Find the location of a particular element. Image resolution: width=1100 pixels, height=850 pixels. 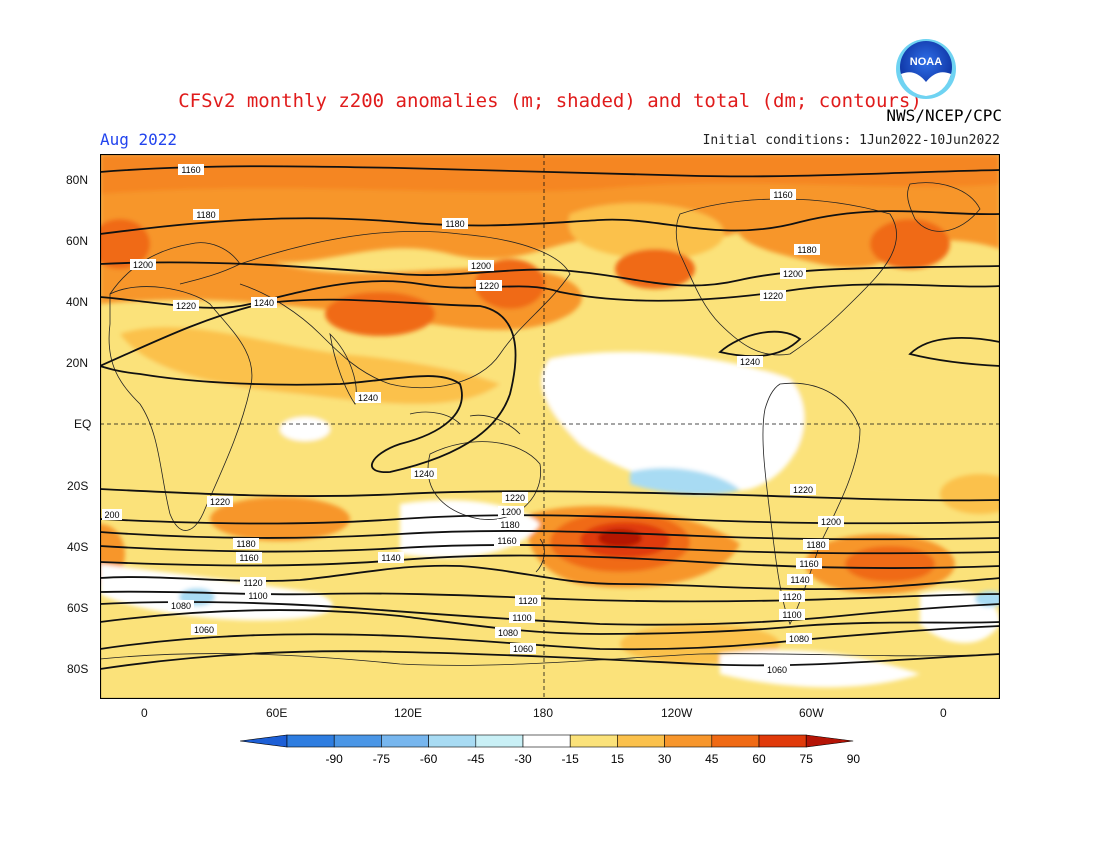

contour-label-1060-a: 1060 is located at coordinates (204, 629).